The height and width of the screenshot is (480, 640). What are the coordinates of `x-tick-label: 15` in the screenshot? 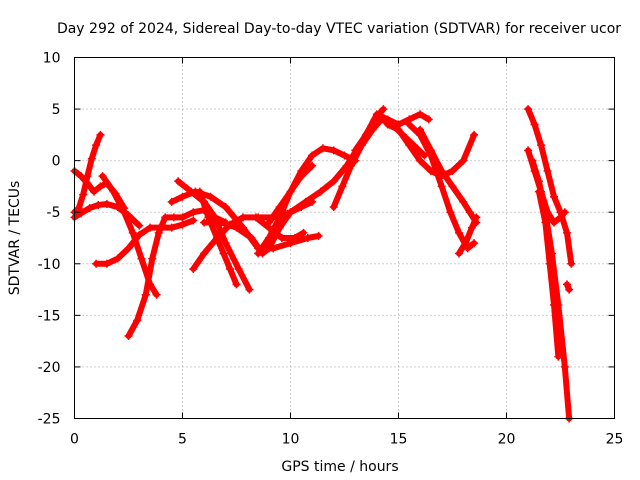 It's located at (399, 440).